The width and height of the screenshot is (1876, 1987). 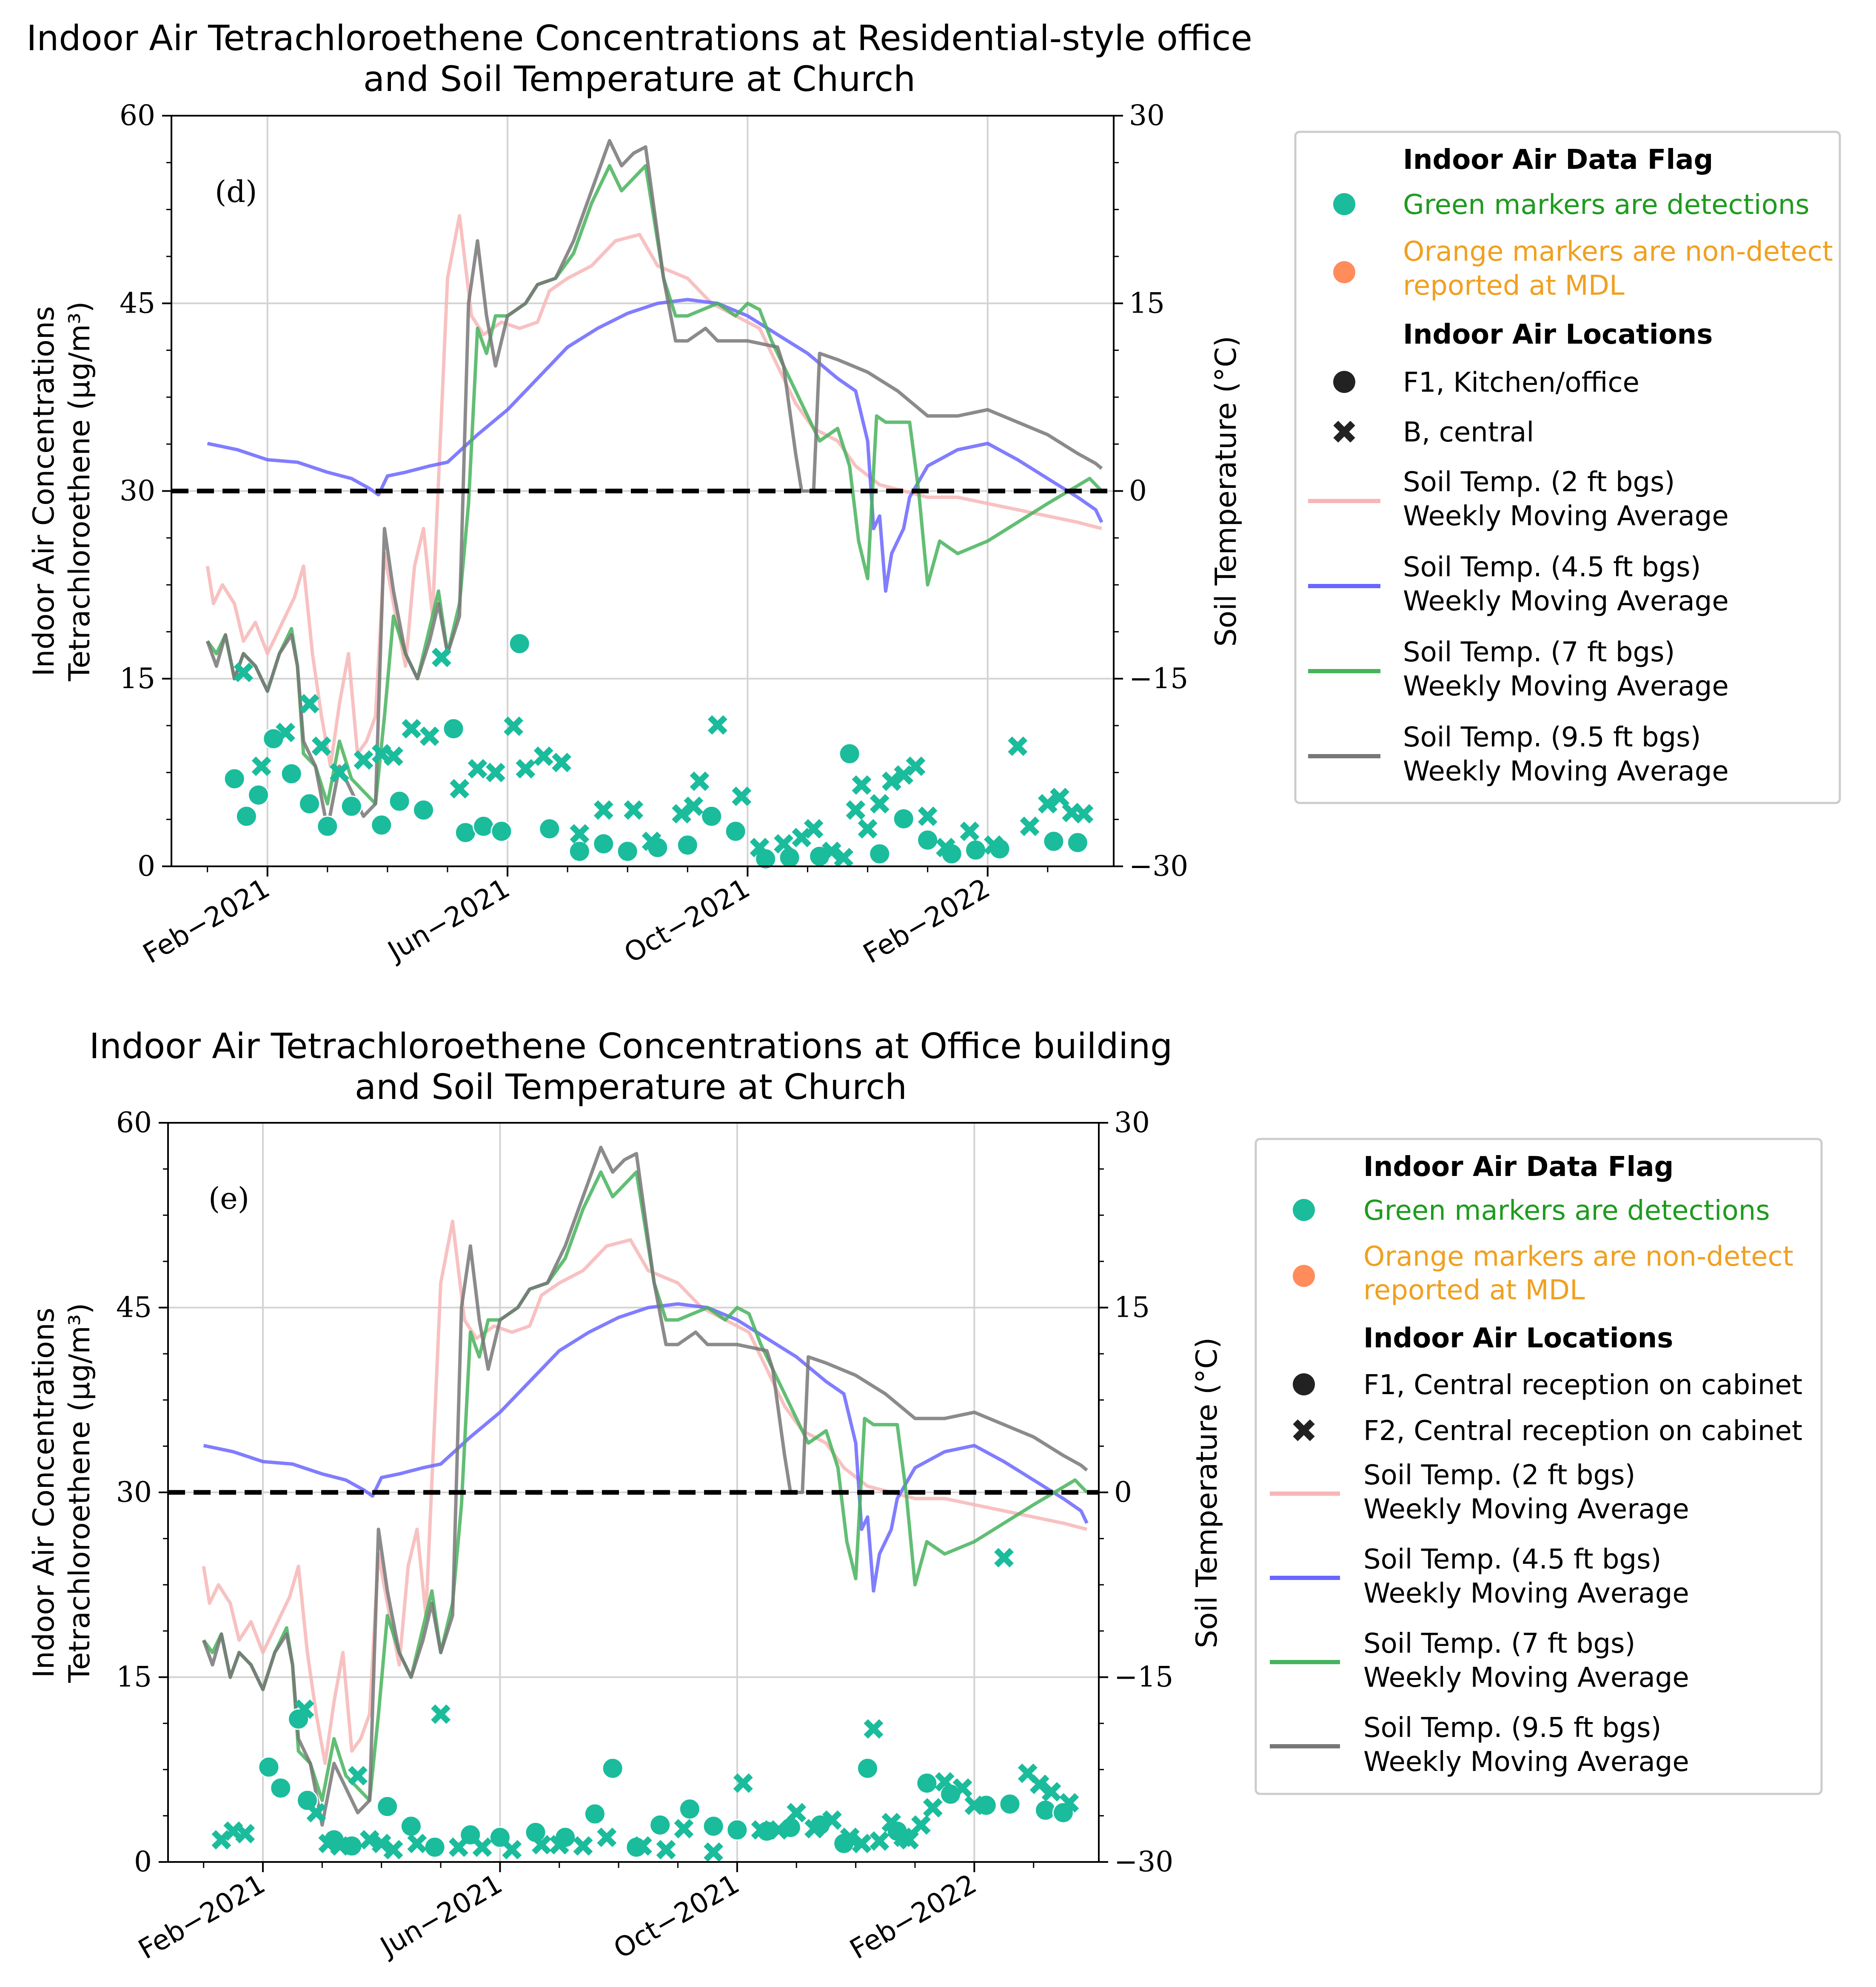 I want to click on concentration-markers, so click(x=645, y=1705).